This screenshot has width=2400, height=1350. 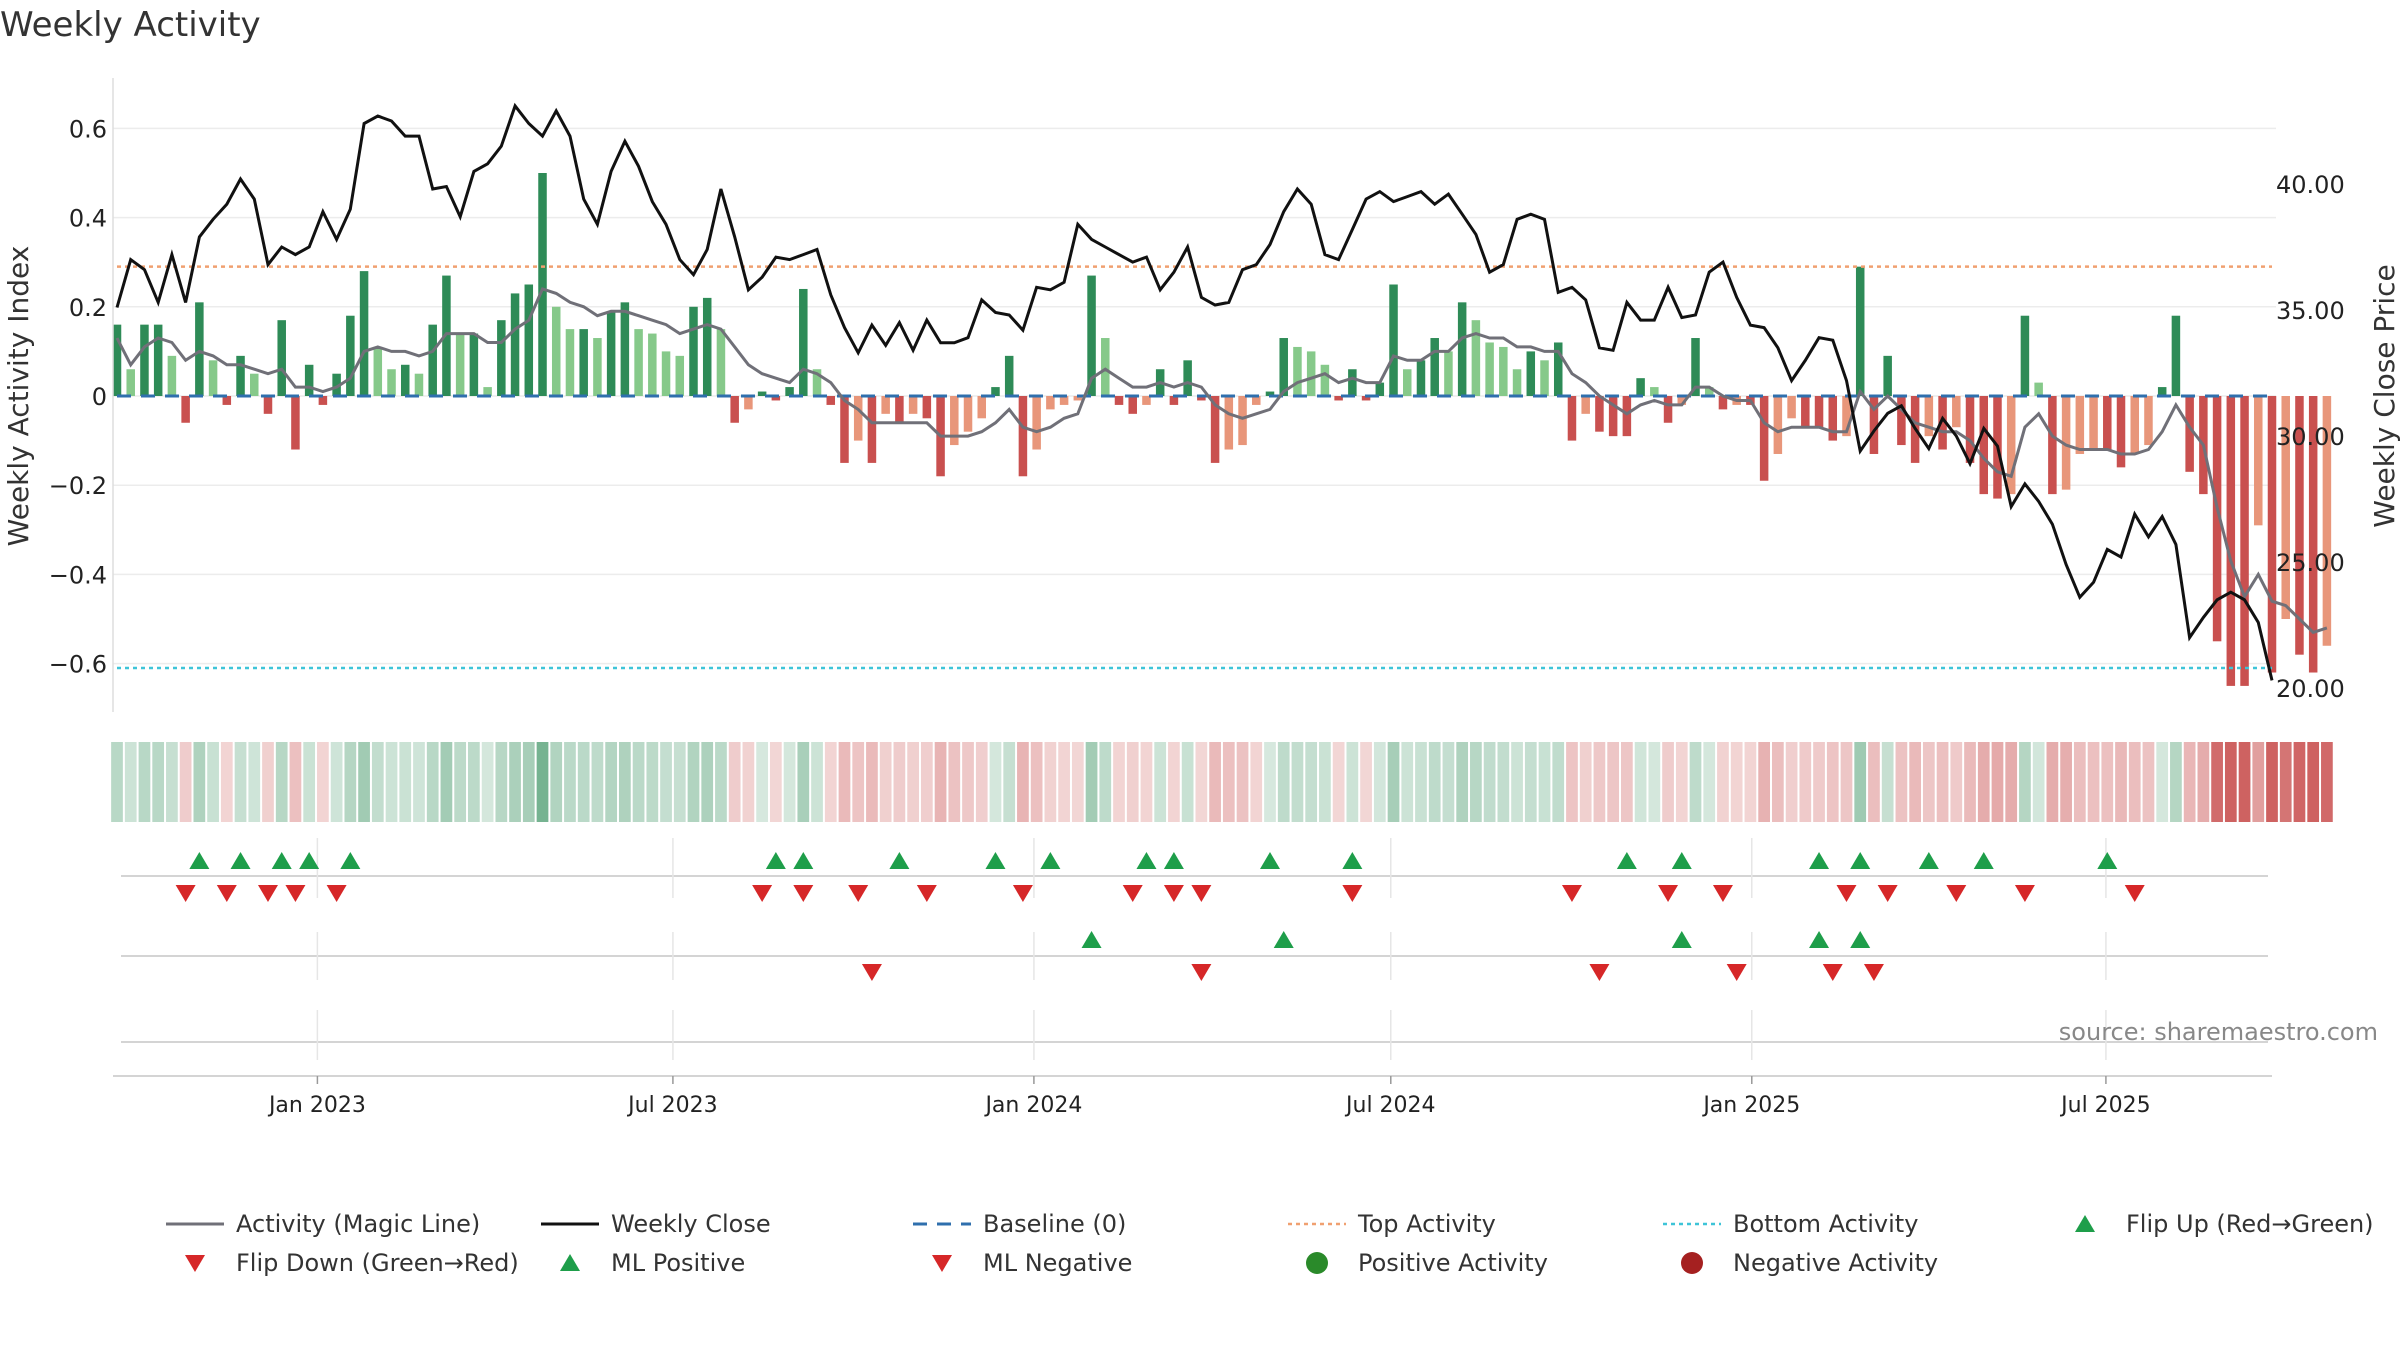 What do you see at coordinates (316, 1105) in the screenshot?
I see `x-tick-label: Jan 2023` at bounding box center [316, 1105].